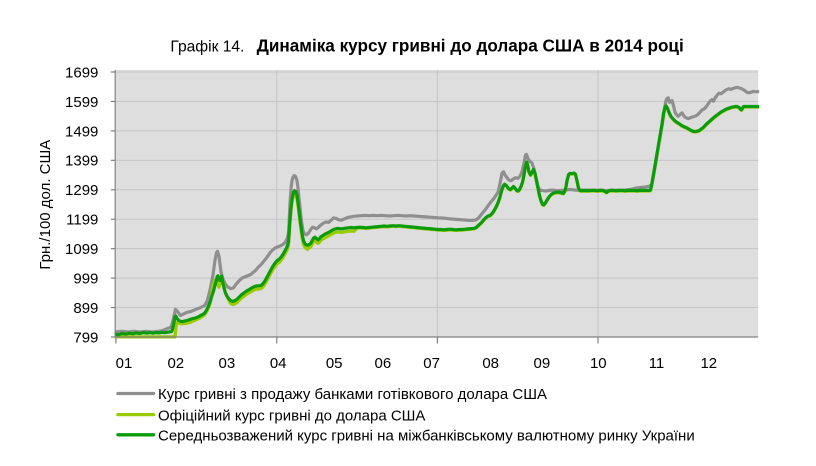 Image resolution: width=816 pixels, height=466 pixels. Describe the element at coordinates (708, 363) in the screenshot. I see `svg-text: 12` at that location.